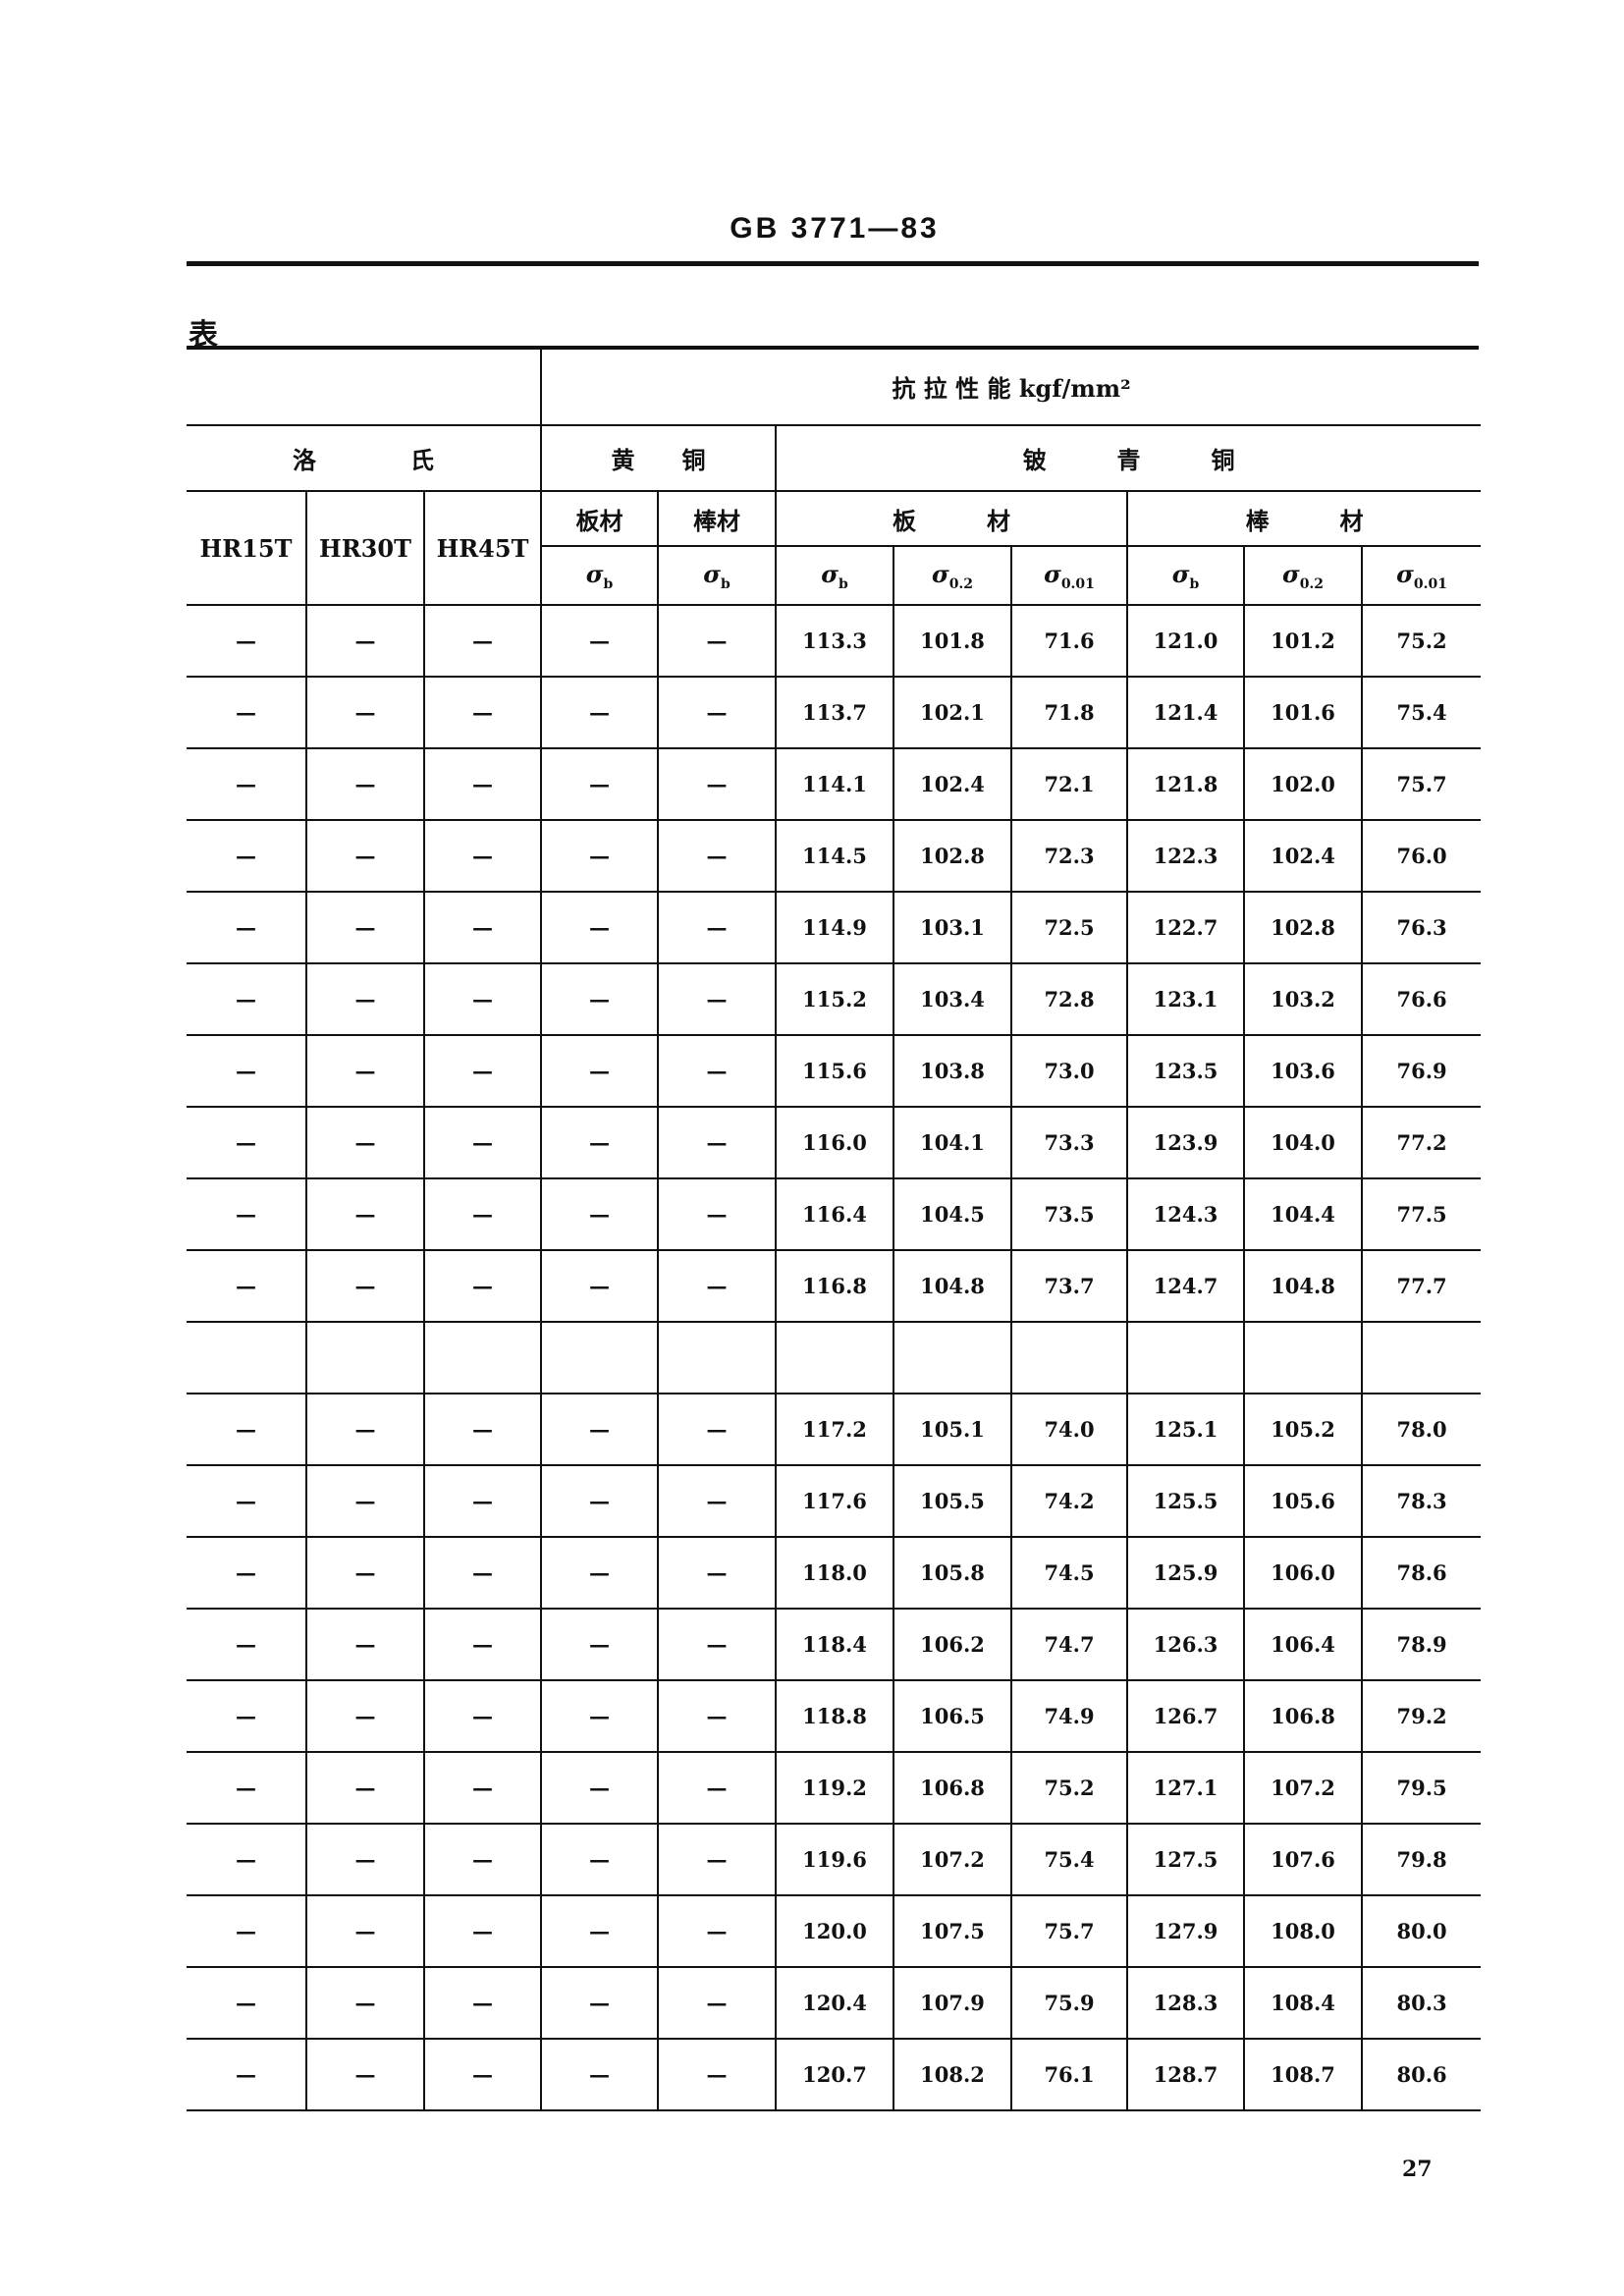 The height and width of the screenshot is (2296, 1624). What do you see at coordinates (1421, 784) in the screenshot?
I see `table-cell: 75.7` at bounding box center [1421, 784].